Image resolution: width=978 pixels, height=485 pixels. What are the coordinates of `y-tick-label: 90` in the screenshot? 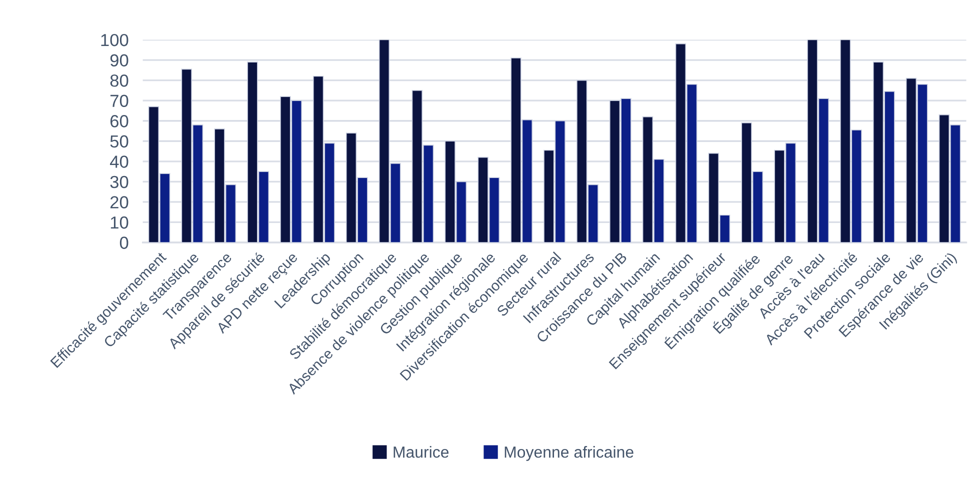 It's located at (119, 60).